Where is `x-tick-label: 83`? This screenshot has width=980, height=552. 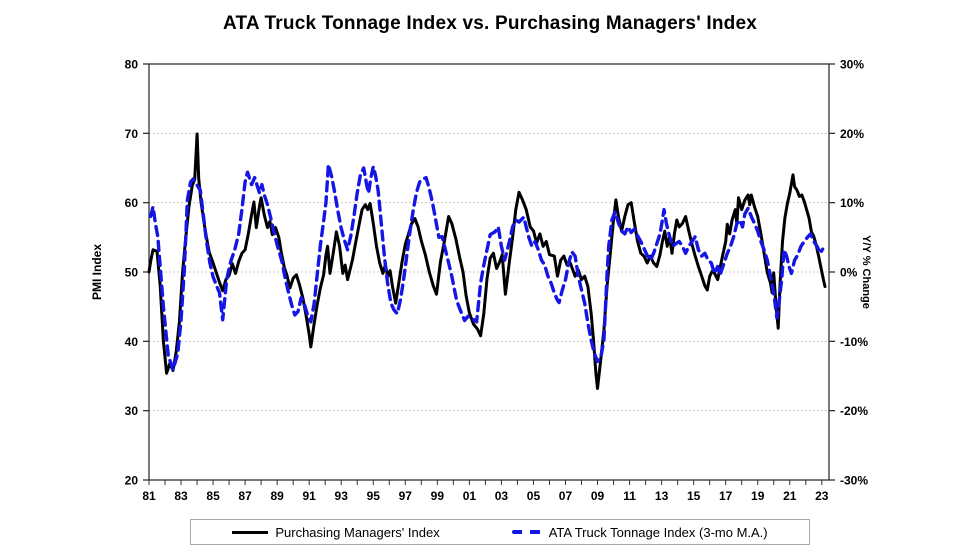 x-tick-label: 83 is located at coordinates (181, 496).